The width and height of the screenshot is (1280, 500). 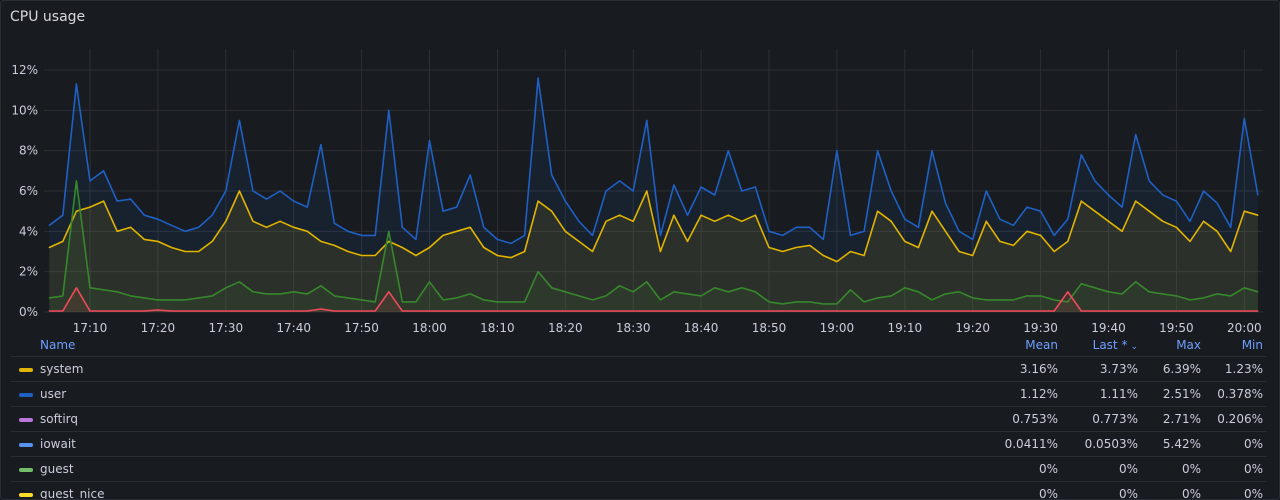 I want to click on y-tick-label: 4%, so click(x=28, y=231).